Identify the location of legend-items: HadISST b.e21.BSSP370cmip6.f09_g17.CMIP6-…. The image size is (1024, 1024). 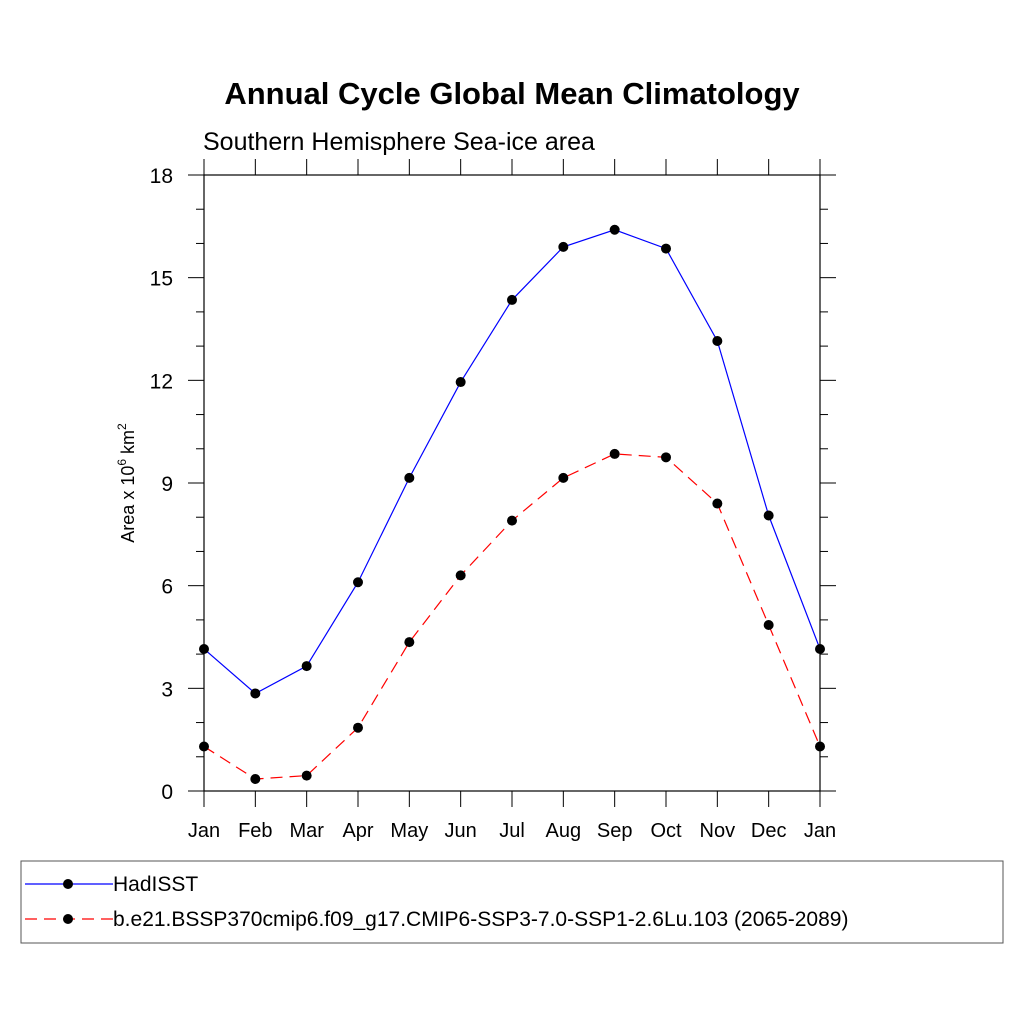
(436, 902).